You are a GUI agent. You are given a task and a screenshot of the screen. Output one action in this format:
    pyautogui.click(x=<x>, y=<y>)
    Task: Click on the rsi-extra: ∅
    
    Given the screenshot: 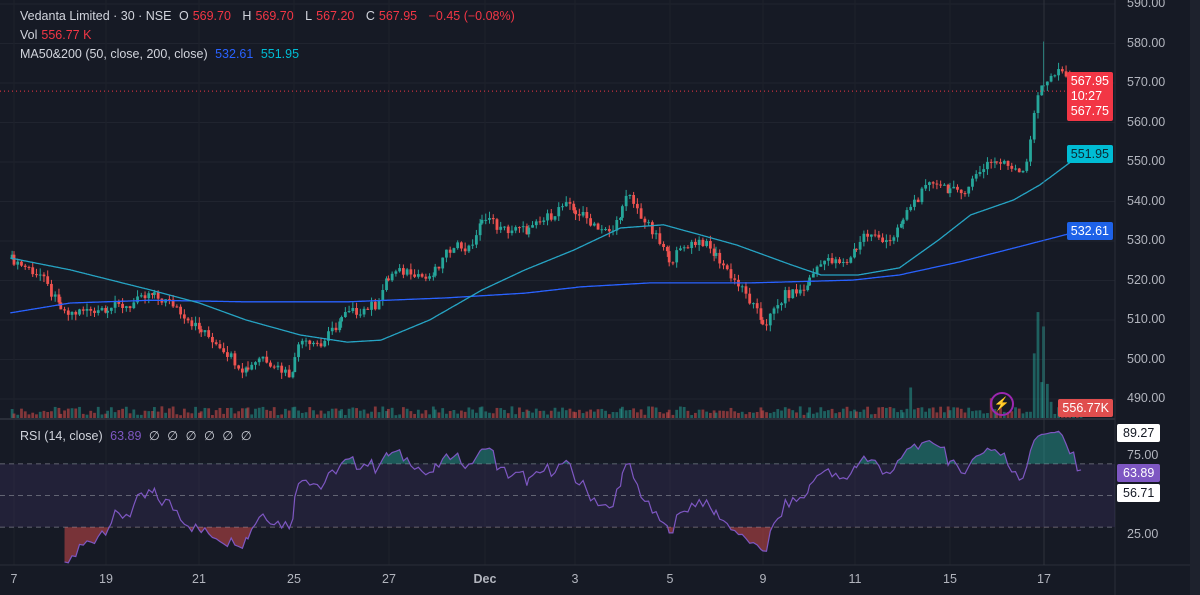 What is the action you would take?
    pyautogui.click(x=191, y=436)
    